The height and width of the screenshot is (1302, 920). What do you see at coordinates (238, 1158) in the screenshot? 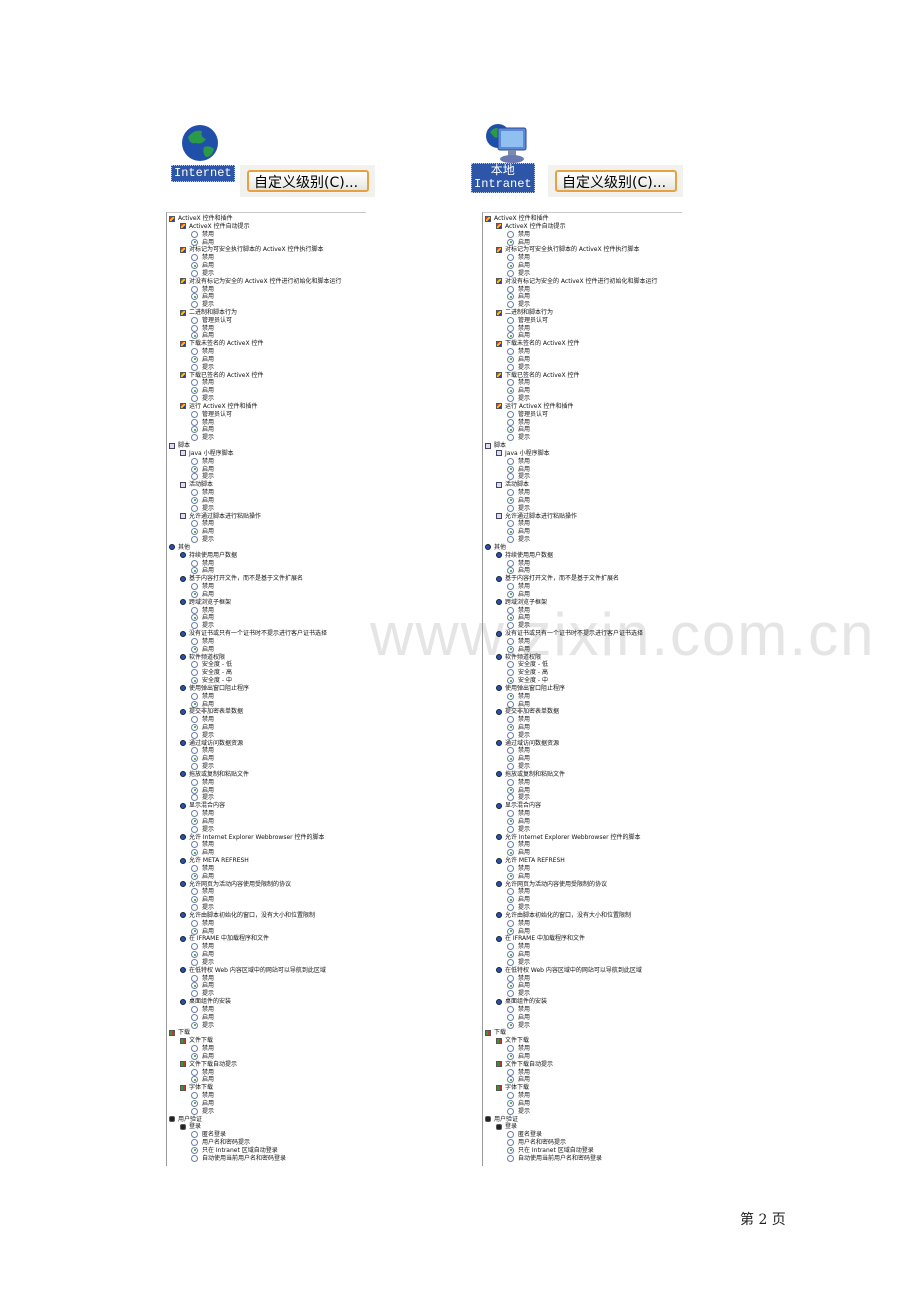
I see `radio-option: 自动使用当前用户名和密码登录` at bounding box center [238, 1158].